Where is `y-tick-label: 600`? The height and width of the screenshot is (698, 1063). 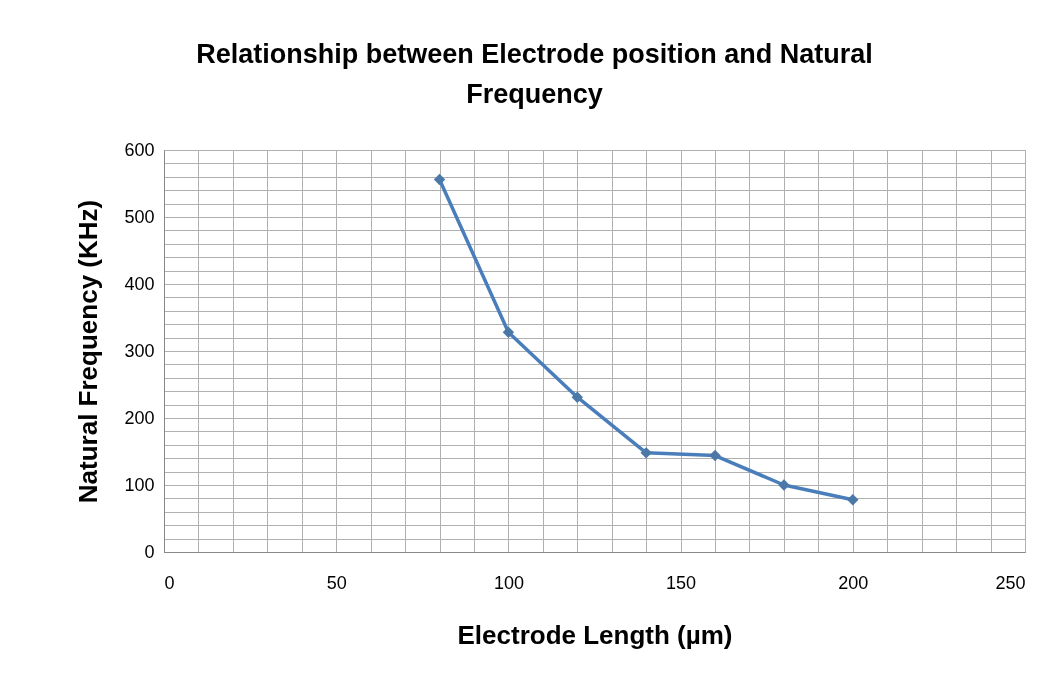
y-tick-label: 600 is located at coordinates (139, 149).